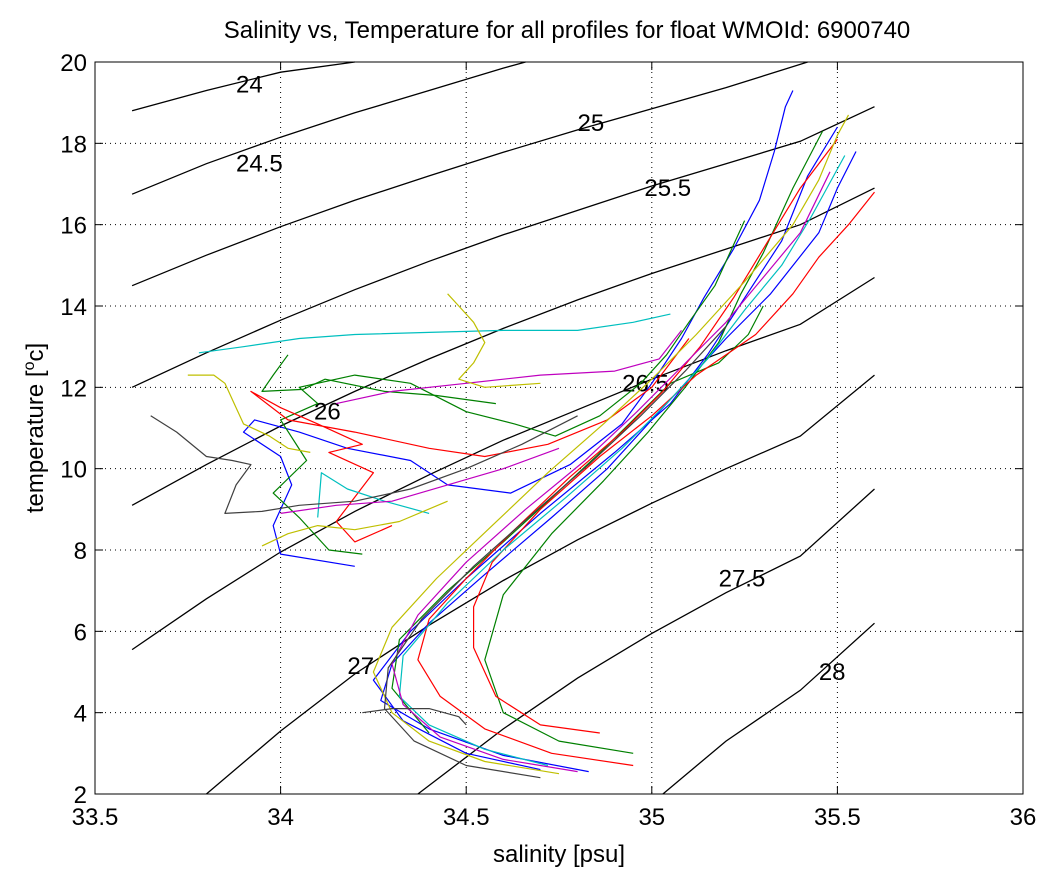 This screenshot has width=1050, height=871. What do you see at coordinates (559, 854) in the screenshot?
I see `x-axis-label: salinity [psu]` at bounding box center [559, 854].